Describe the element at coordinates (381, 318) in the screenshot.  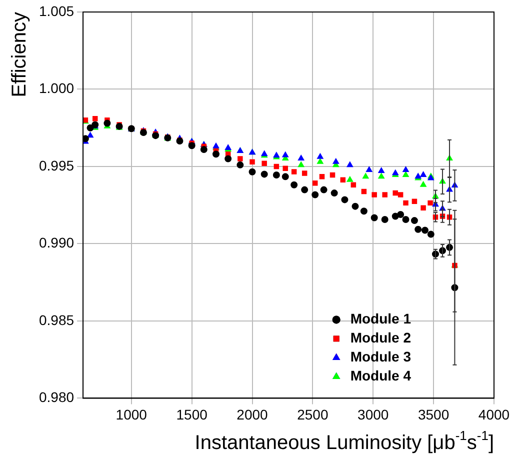
I see `legend-label: Module 1` at that location.